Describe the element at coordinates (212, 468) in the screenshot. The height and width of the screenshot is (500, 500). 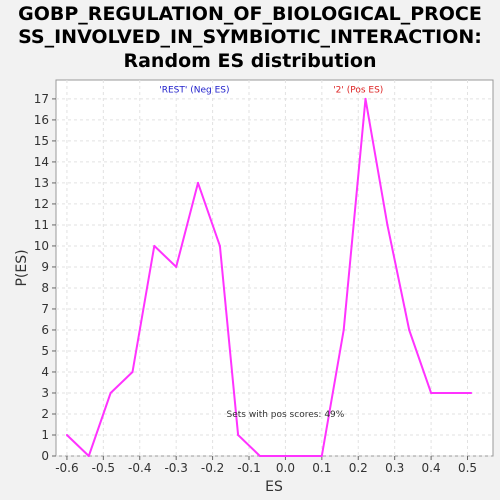
I see `x-tick-label: -0.2` at that location.